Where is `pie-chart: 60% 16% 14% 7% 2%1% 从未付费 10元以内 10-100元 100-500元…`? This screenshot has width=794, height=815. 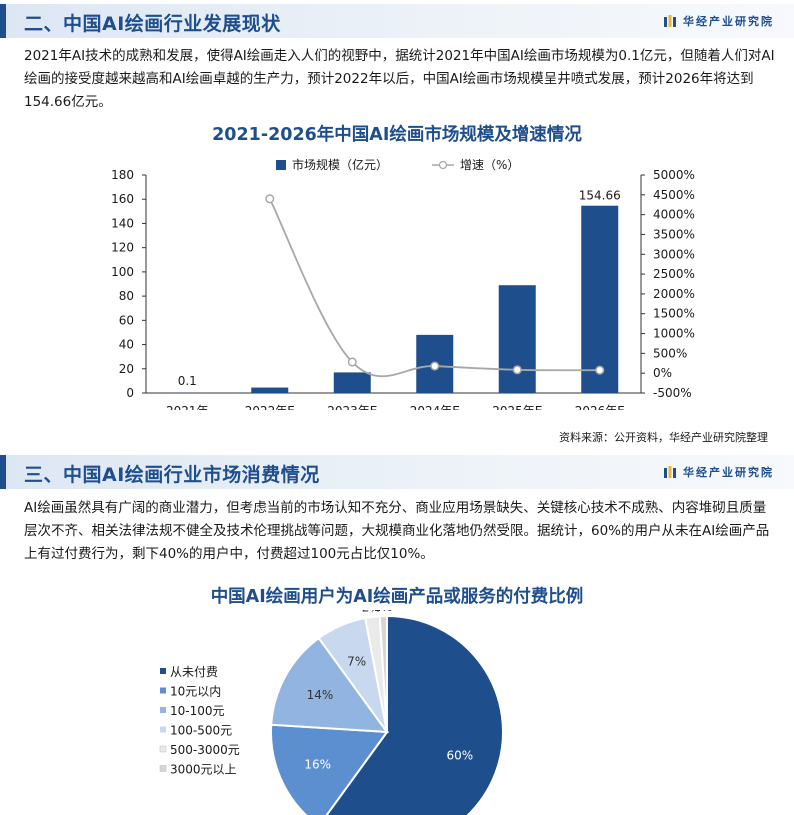 pie-chart: 60% 16% 14% 7% 2%1% 从未付费 10元以内 10-100元 100-500元… is located at coordinates (331, 712).